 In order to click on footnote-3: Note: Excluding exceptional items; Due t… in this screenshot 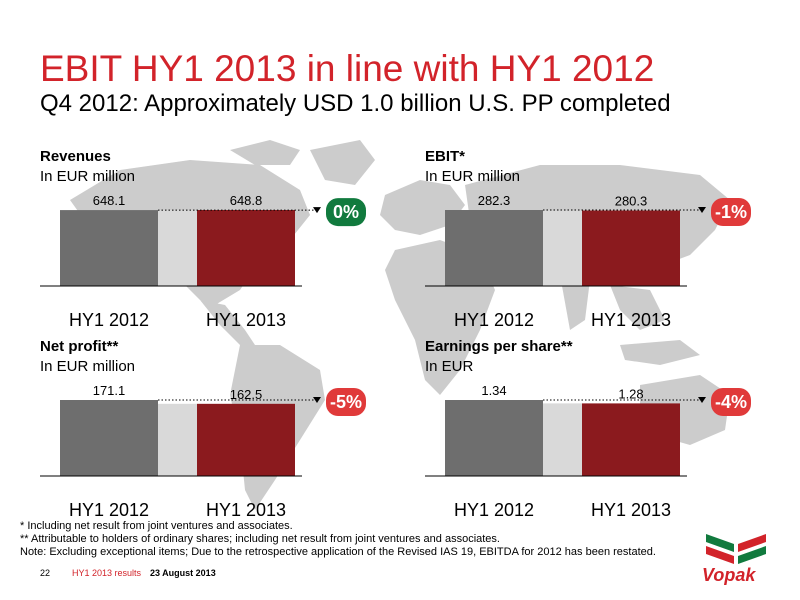, I will do `click(338, 552)`.